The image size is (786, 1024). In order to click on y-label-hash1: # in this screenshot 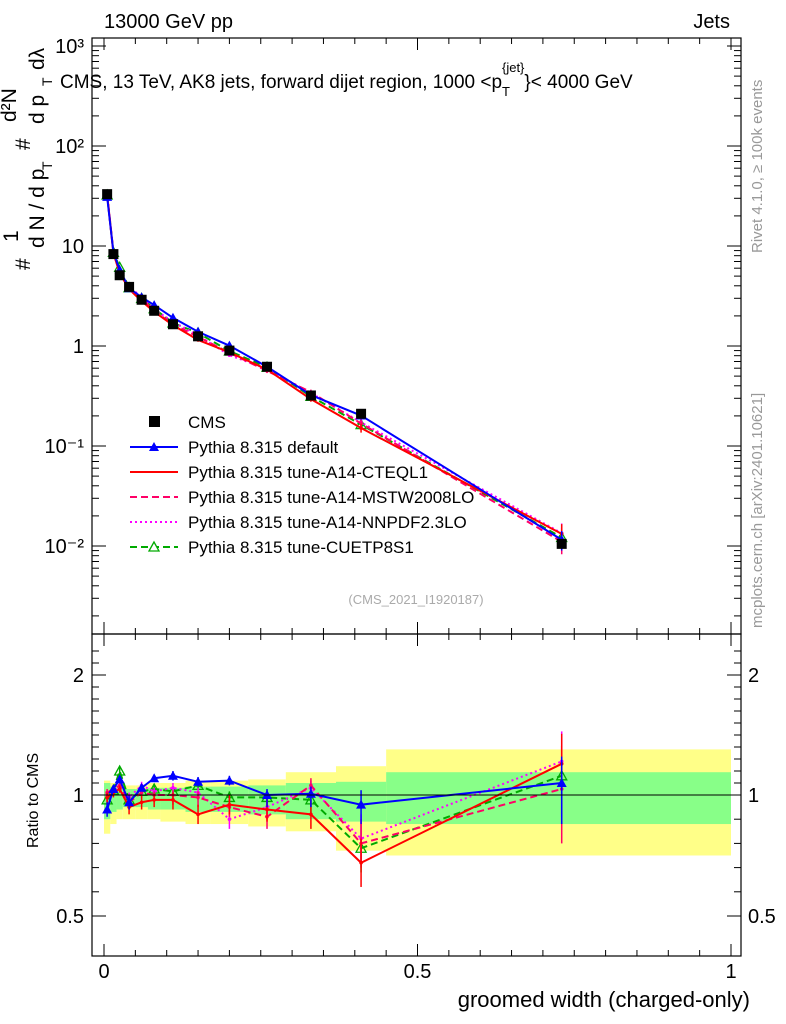, I will do `click(23, 264)`.